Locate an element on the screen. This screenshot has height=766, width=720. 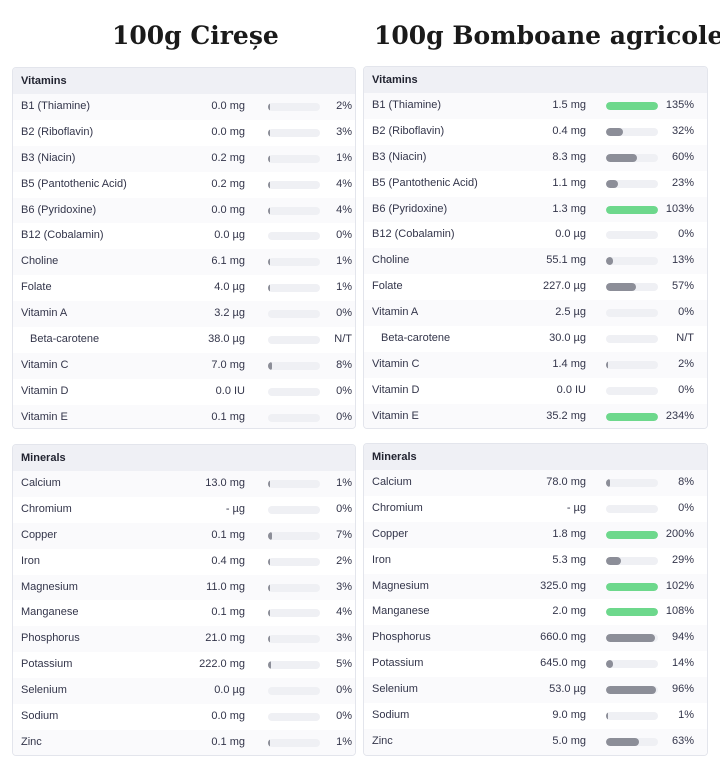
nutrient-amount: 0.0 mg is located at coordinates (228, 716).